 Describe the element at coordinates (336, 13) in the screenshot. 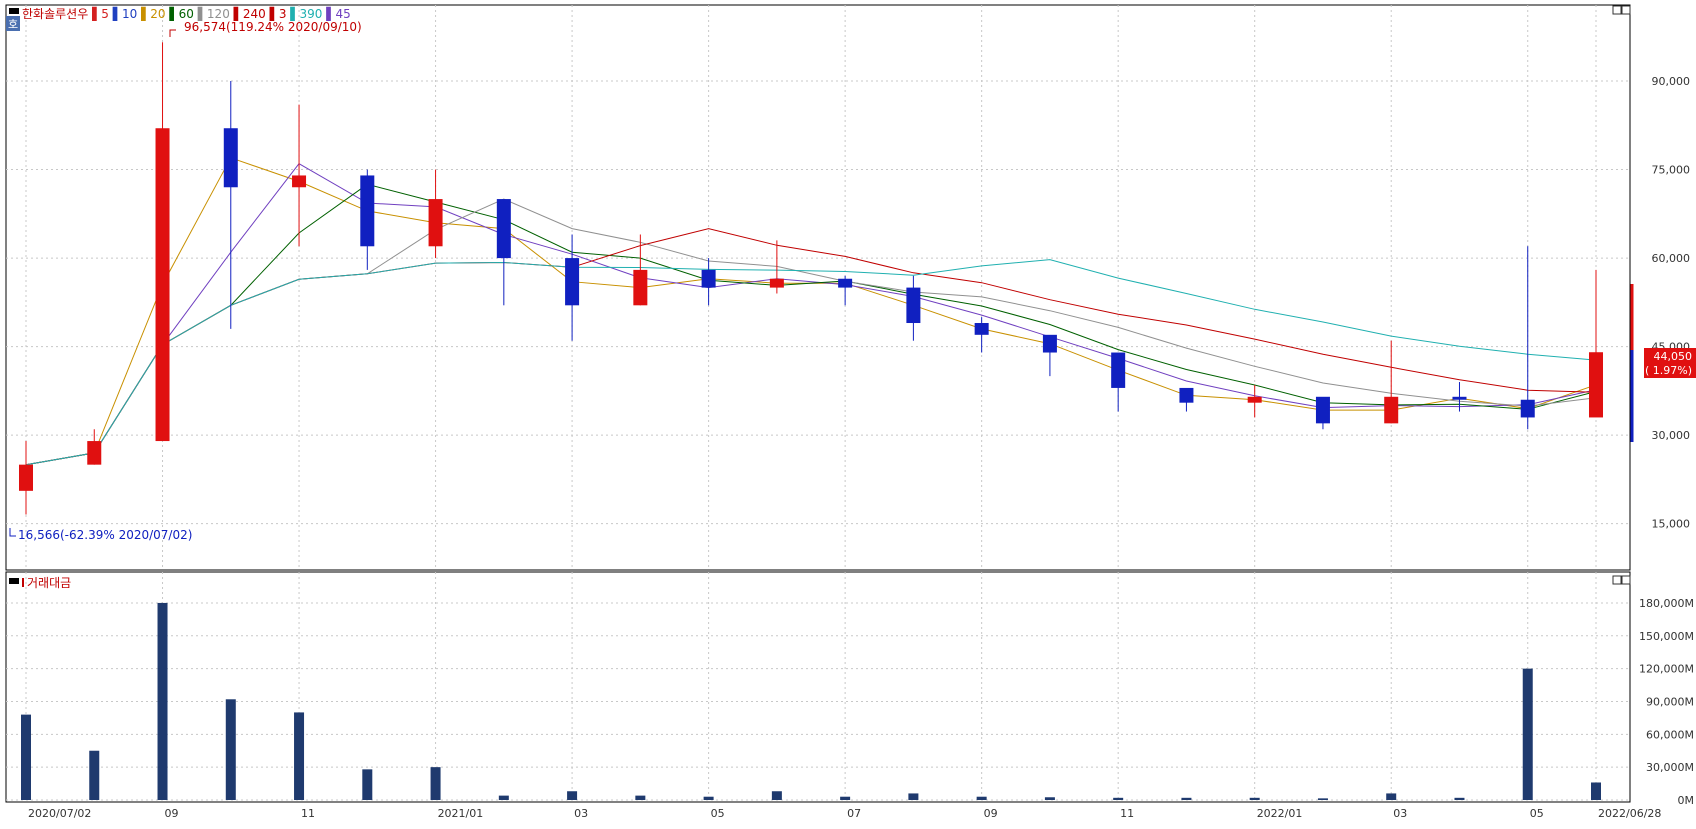

I see `ma-legend-item: ▌45` at that location.